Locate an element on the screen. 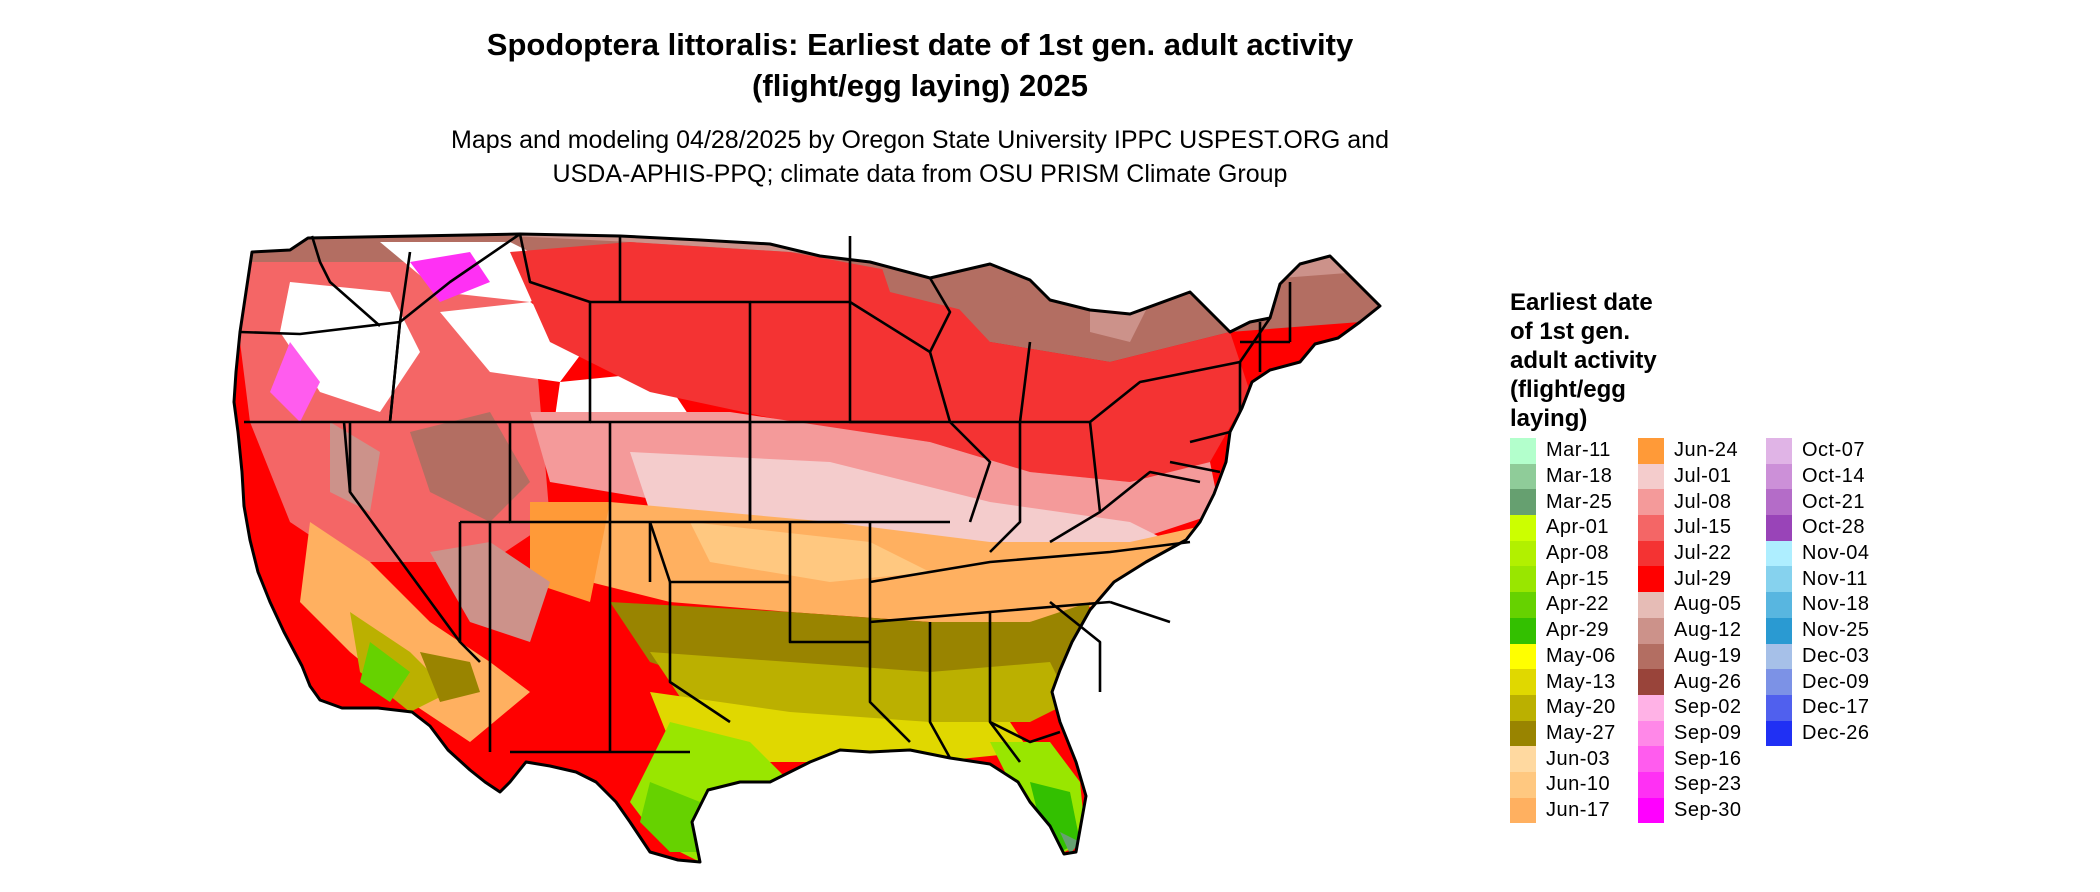 Image resolution: width=2100 pixels, height=892 pixels. legend-item: May-20 is located at coordinates (1563, 707).